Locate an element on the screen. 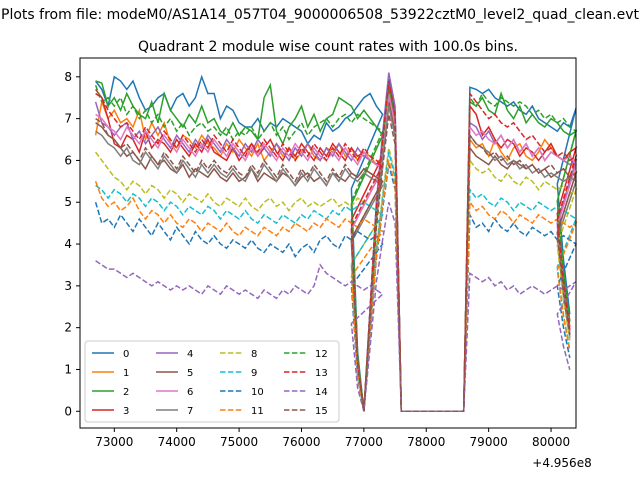 The height and width of the screenshot is (480, 640). legend-label-10: 10 is located at coordinates (257, 392).